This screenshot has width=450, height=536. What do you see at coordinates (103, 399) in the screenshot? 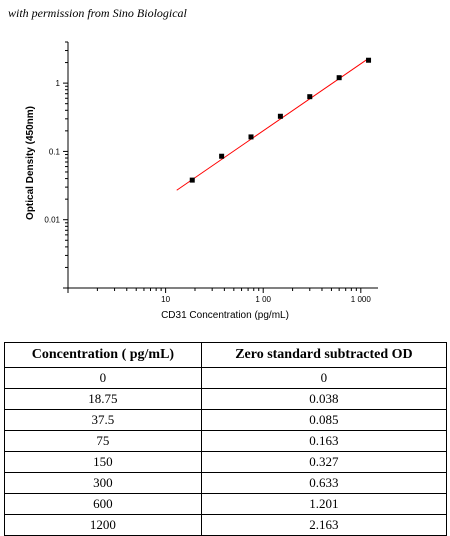
I see `cell-concentration: 18.75` at bounding box center [103, 399].